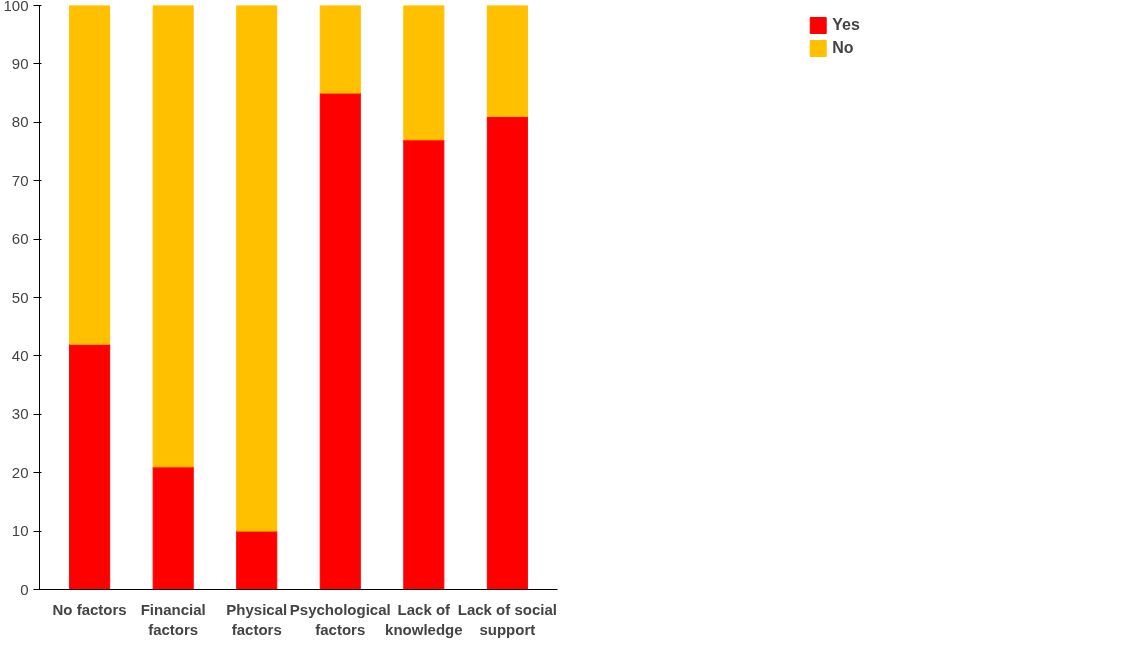 The image size is (1131, 666). Describe the element at coordinates (173, 619) in the screenshot. I see `x-tick-label: Financial factors` at that location.